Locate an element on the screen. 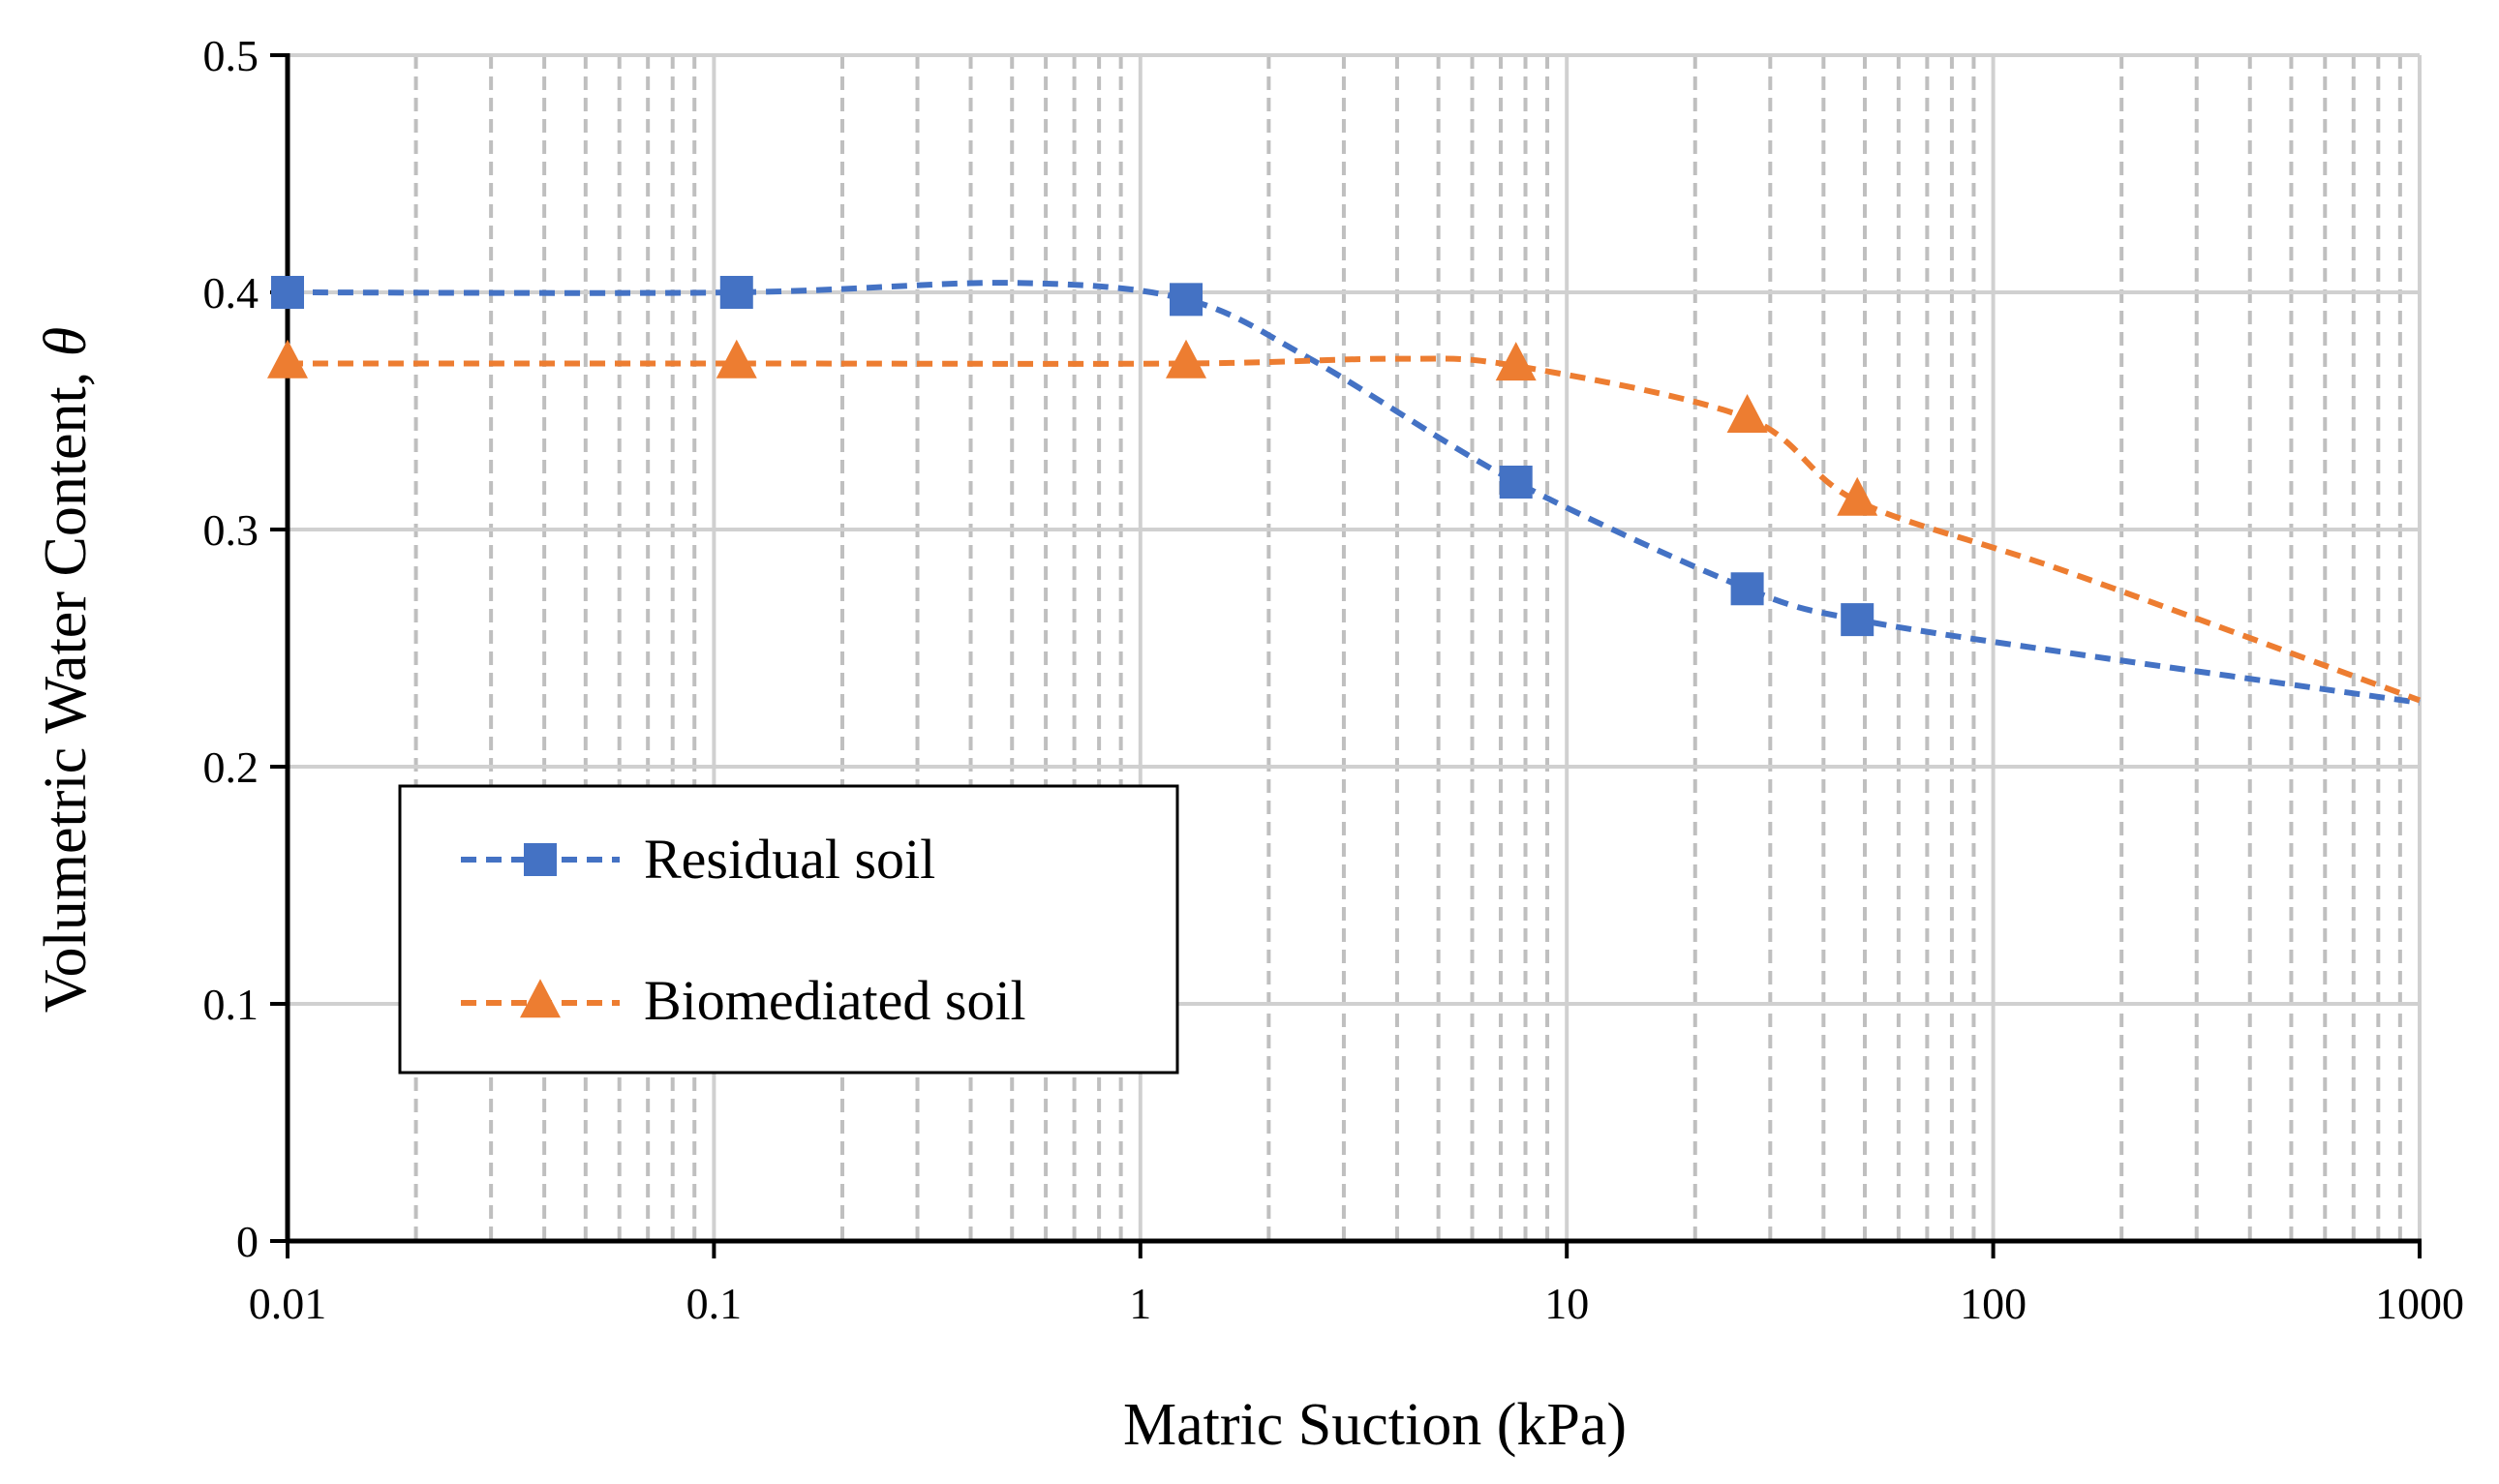 The width and height of the screenshot is (2499, 1484). legend-entry-biomediated-soil is located at coordinates (540, 998).